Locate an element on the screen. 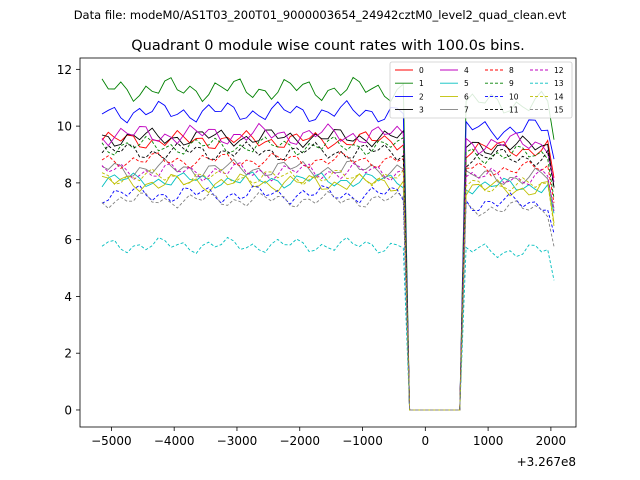  x-tick-label: 2000 is located at coordinates (551, 441).